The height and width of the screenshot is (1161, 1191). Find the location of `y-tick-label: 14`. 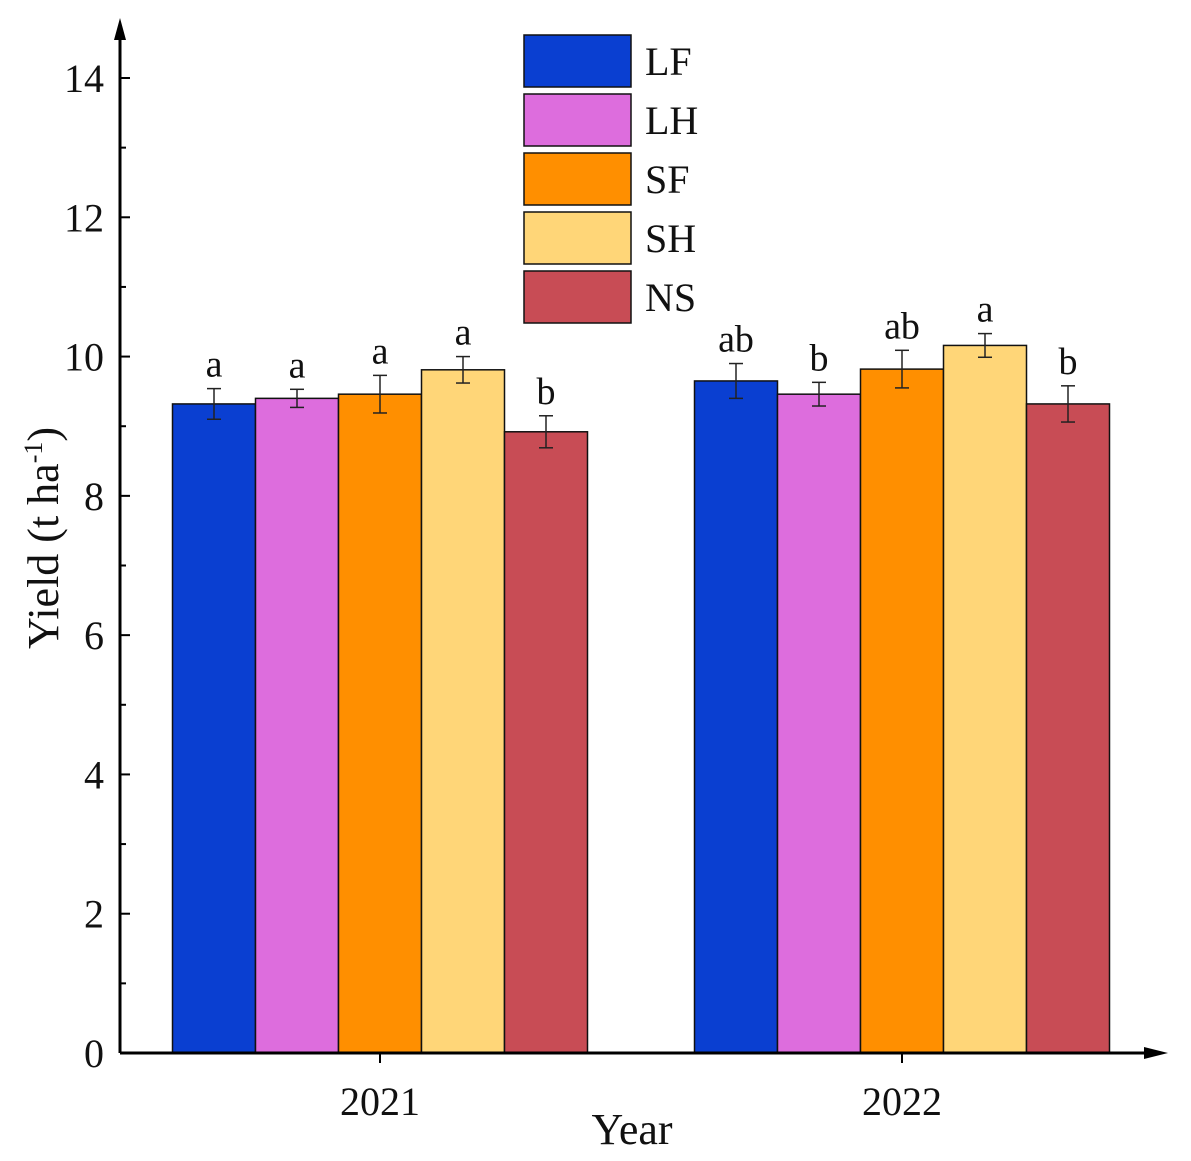

y-tick-label: 14 is located at coordinates (84, 78).